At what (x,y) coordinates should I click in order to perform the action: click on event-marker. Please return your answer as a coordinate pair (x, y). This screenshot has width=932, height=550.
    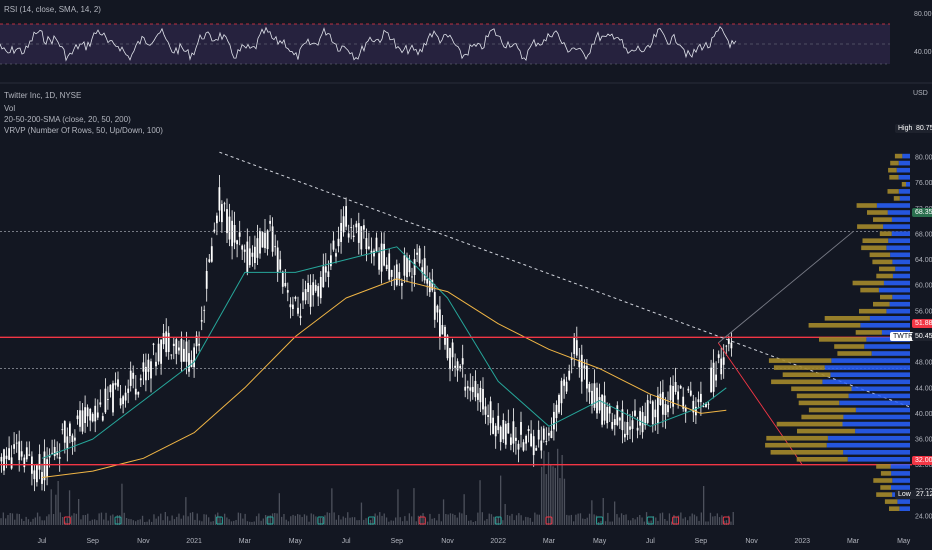
    Looking at the image, I should click on (422, 520).